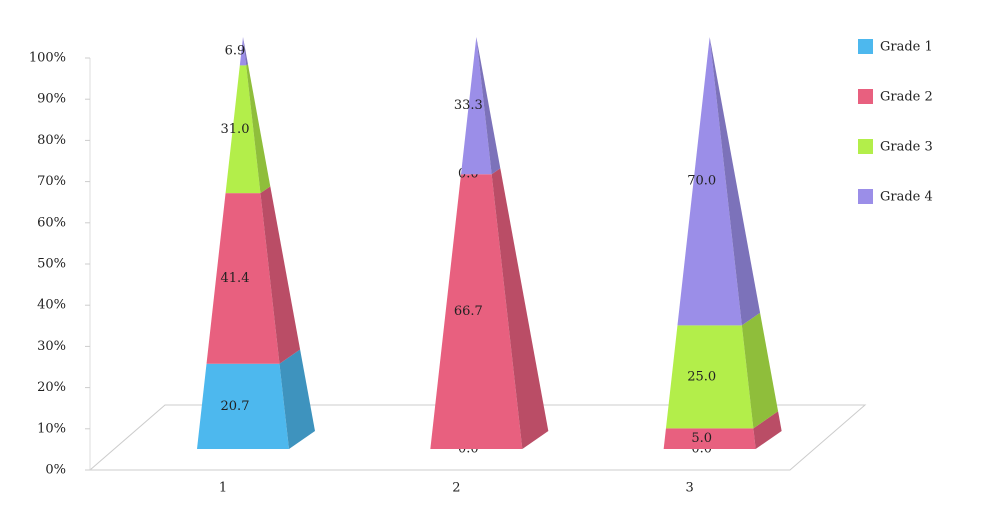 The image size is (1000, 530). Describe the element at coordinates (906, 197) in the screenshot. I see `legend-label: Grade 4` at that location.